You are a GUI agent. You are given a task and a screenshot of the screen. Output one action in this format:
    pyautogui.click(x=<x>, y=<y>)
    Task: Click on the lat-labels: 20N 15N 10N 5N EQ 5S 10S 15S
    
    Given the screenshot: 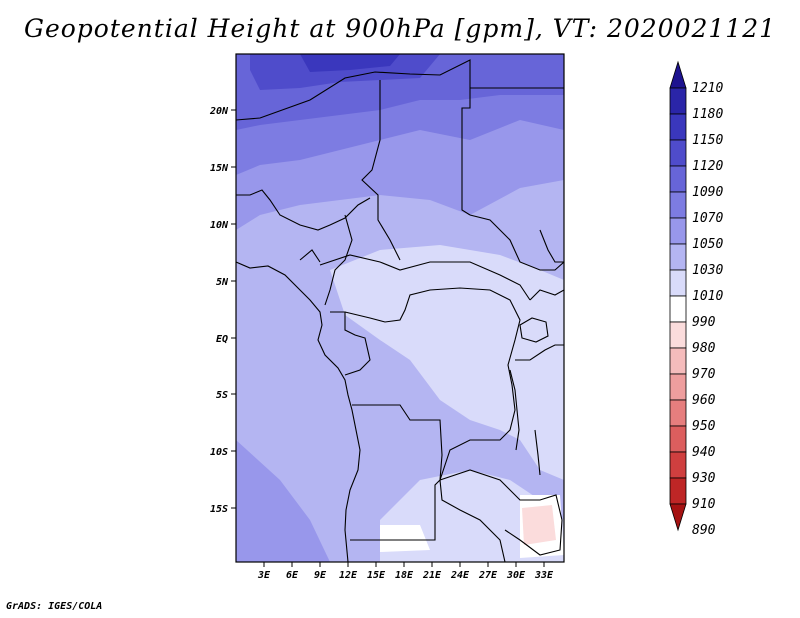 What is the action you would take?
    pyautogui.click(x=219, y=310)
    